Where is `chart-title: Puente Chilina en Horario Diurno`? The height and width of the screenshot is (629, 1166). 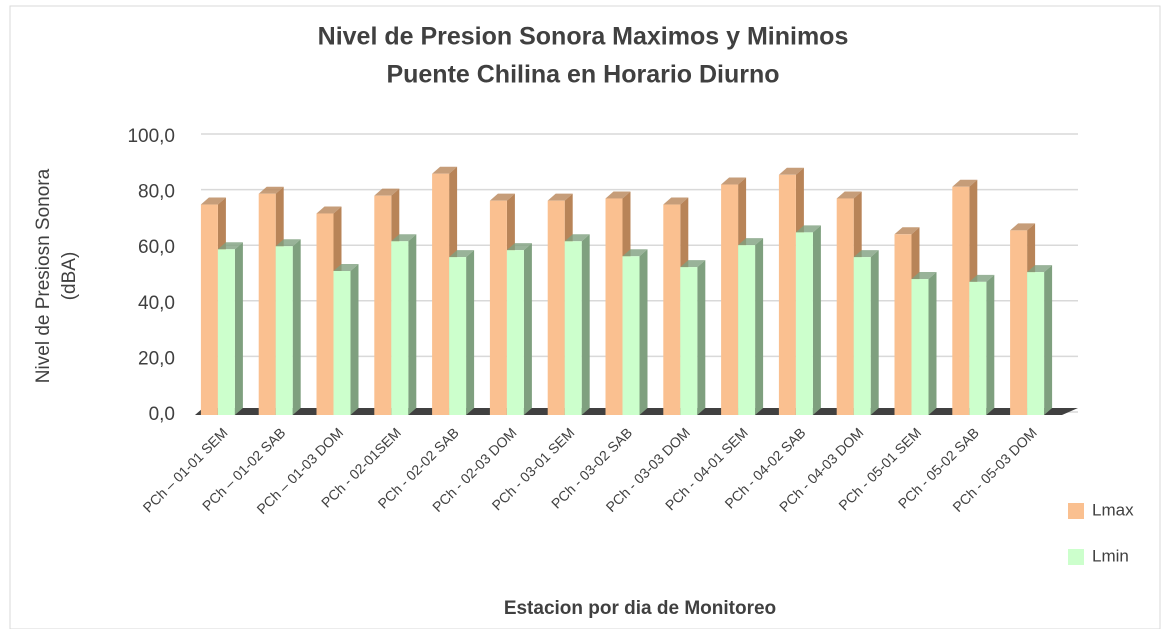 chart-title: Puente Chilina en Horario Diurno is located at coordinates (582, 75).